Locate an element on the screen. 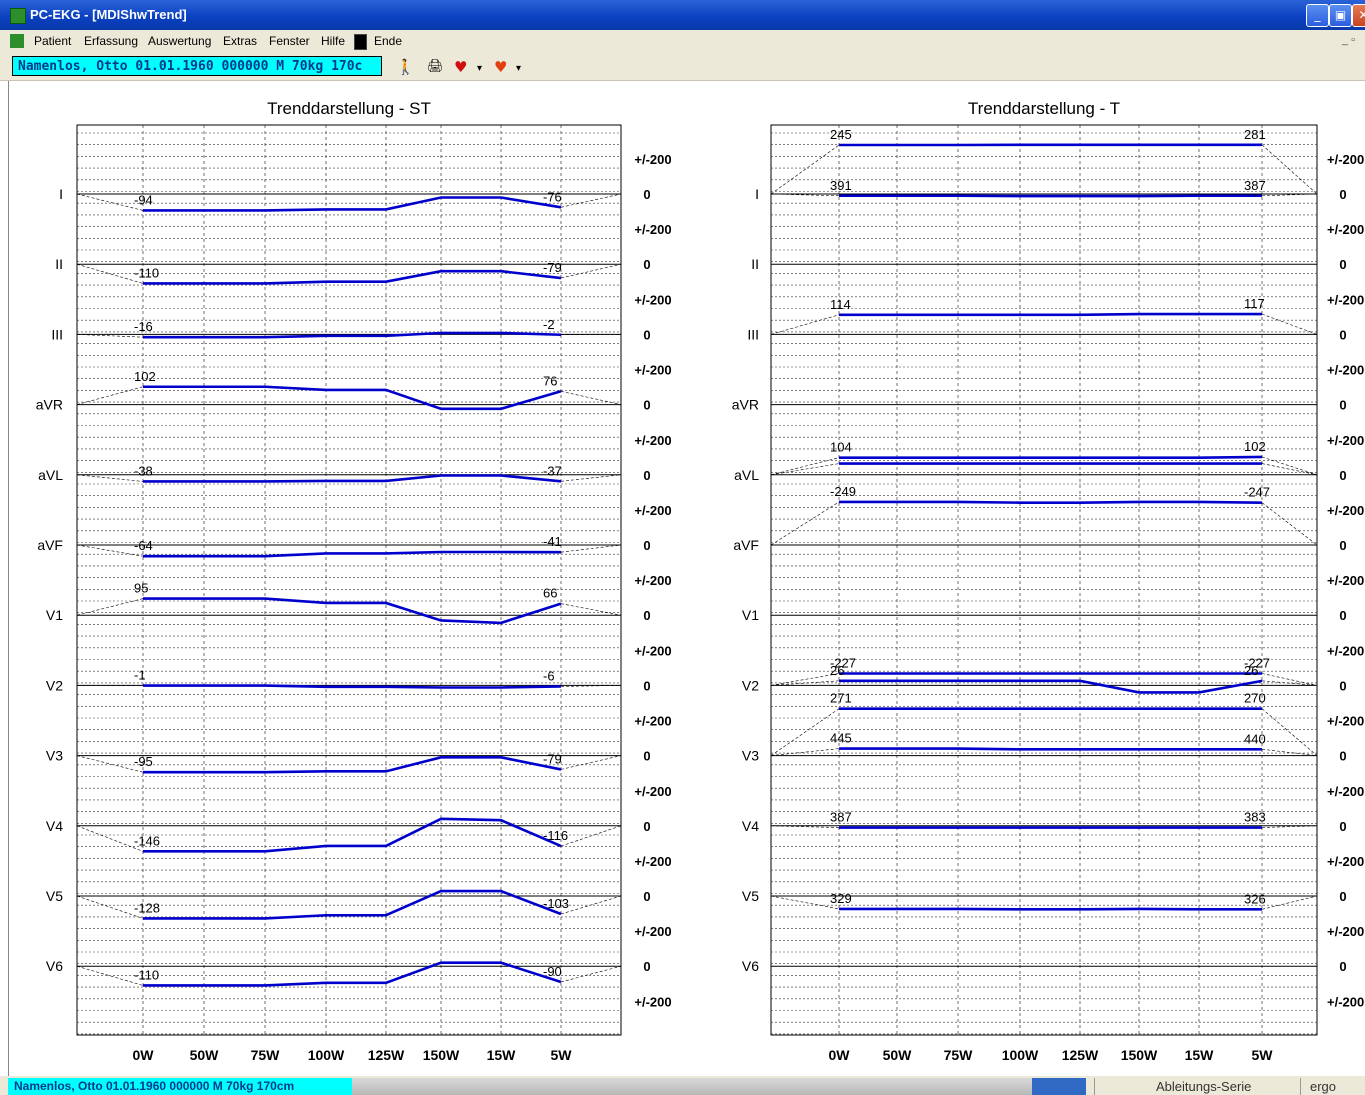 The width and height of the screenshot is (1365, 1095). end-value-label: 76 is located at coordinates (550, 380).